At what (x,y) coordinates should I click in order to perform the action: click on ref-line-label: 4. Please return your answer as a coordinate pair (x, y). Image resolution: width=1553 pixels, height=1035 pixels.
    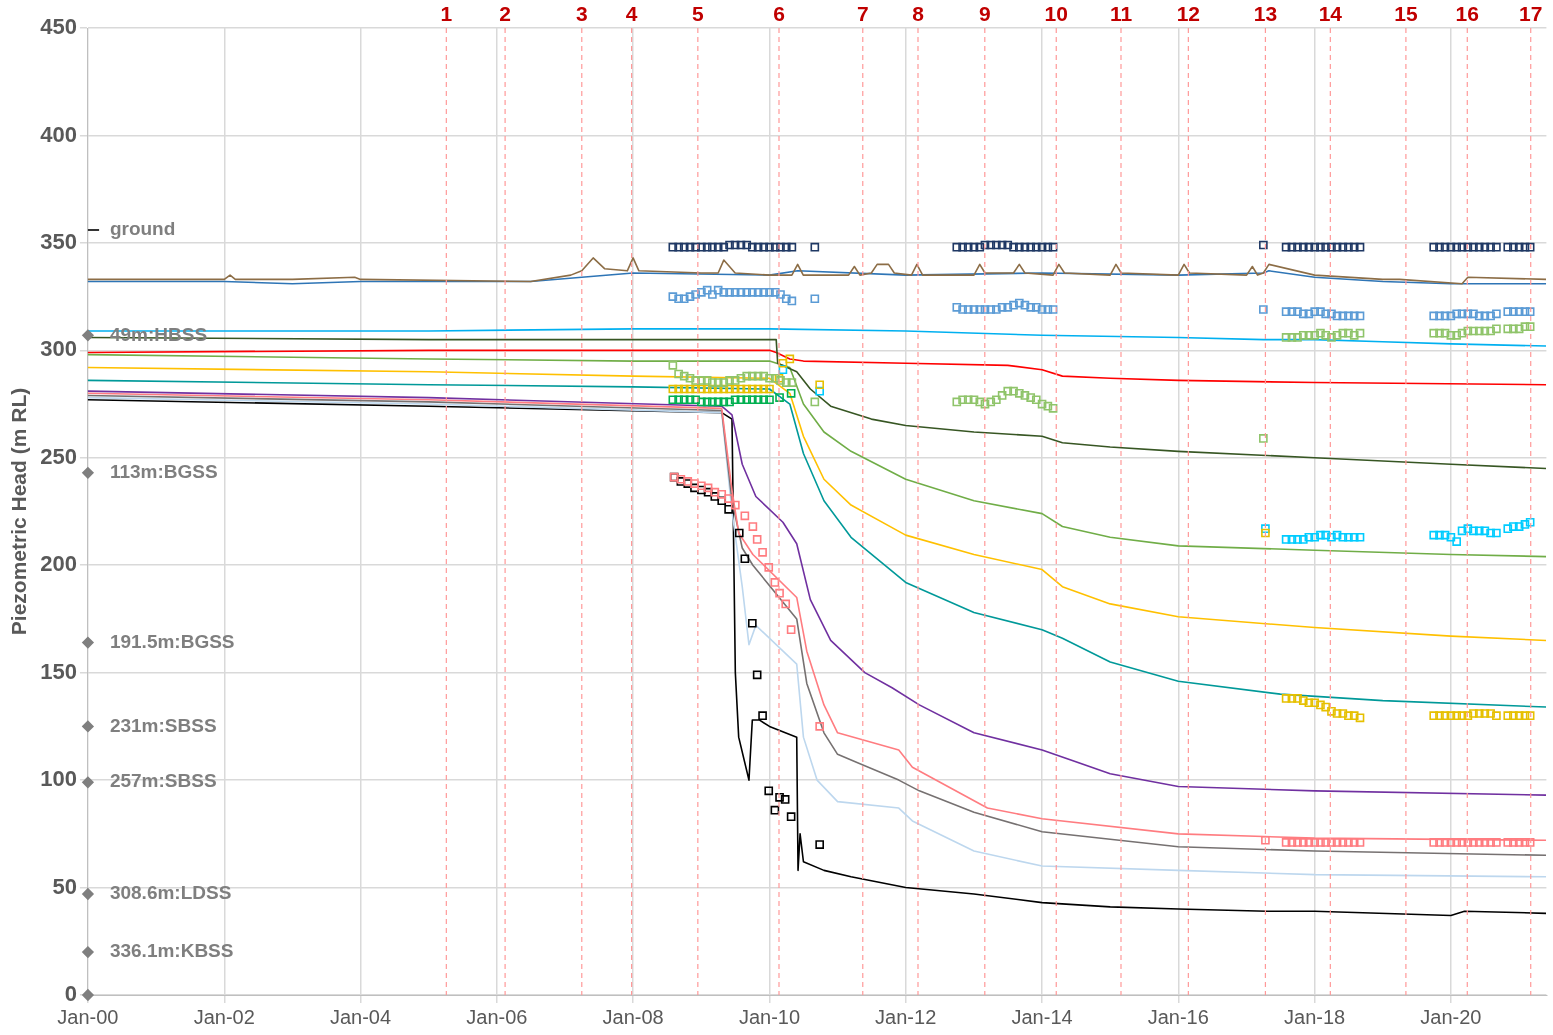
    Looking at the image, I should click on (631, 14).